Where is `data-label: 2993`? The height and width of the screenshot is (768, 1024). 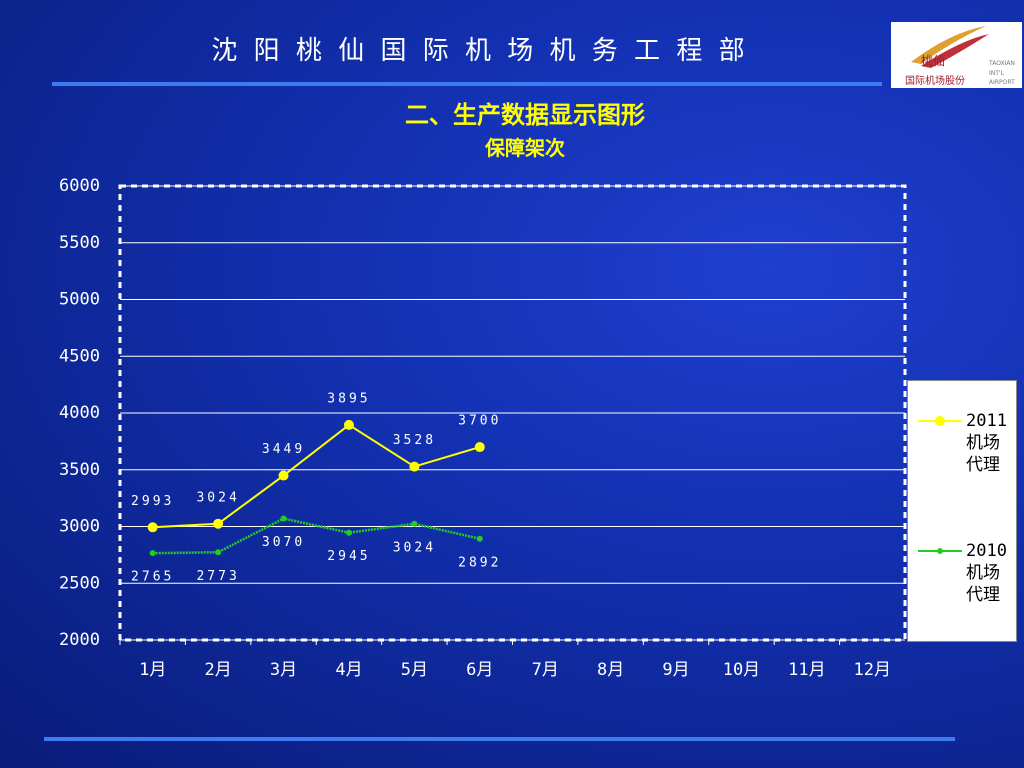 data-label: 2993 is located at coordinates (152, 501).